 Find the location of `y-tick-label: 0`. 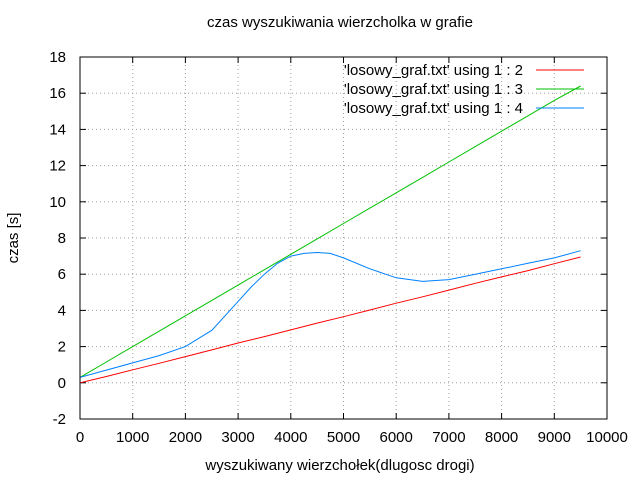

y-tick-label: 0 is located at coordinates (62, 383).